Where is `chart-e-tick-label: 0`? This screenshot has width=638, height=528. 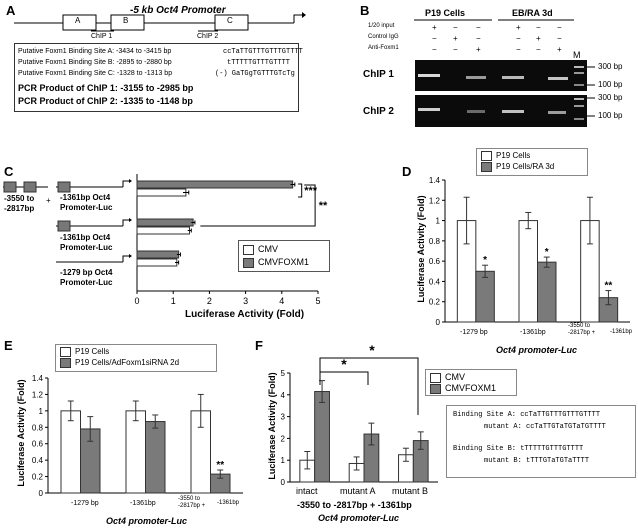
chart-e-tick-label: 0 is located at coordinates (41, 493).